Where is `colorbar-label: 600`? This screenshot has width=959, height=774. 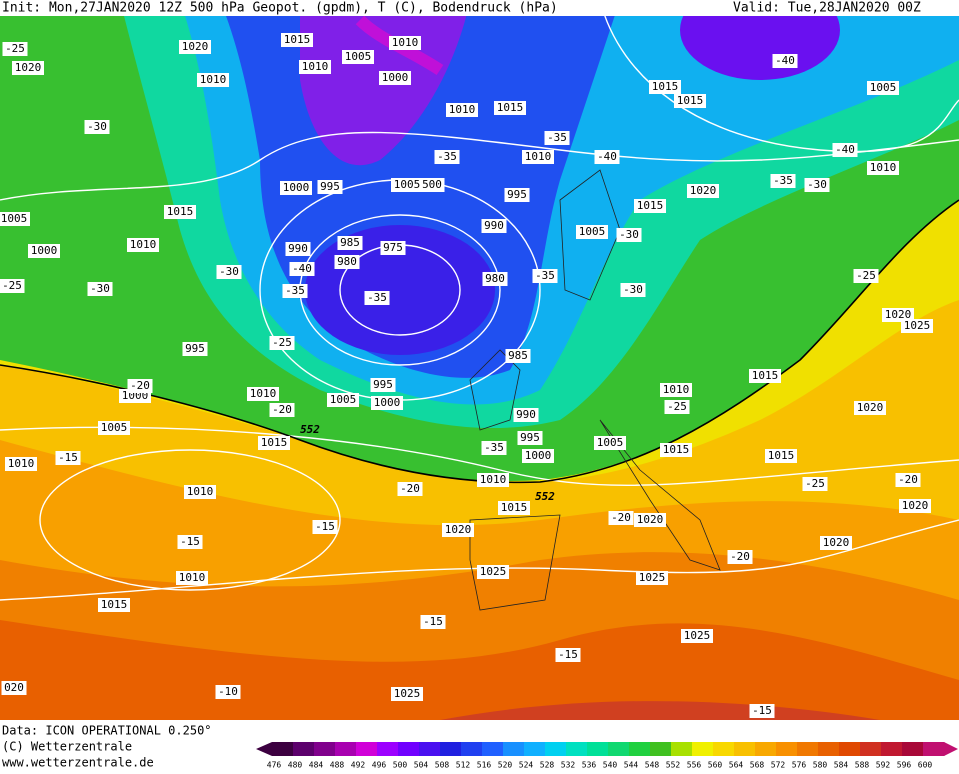 colorbar-label: 600 is located at coordinates (925, 765).